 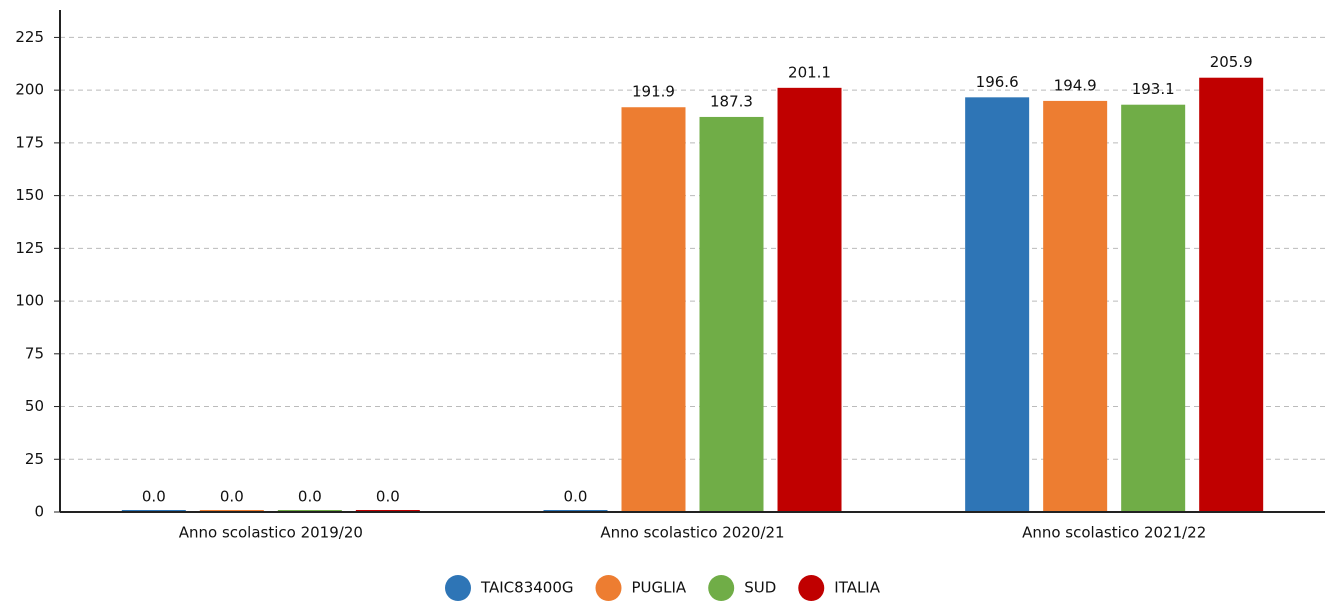 I want to click on data-label: 205.9, so click(x=1231, y=62).